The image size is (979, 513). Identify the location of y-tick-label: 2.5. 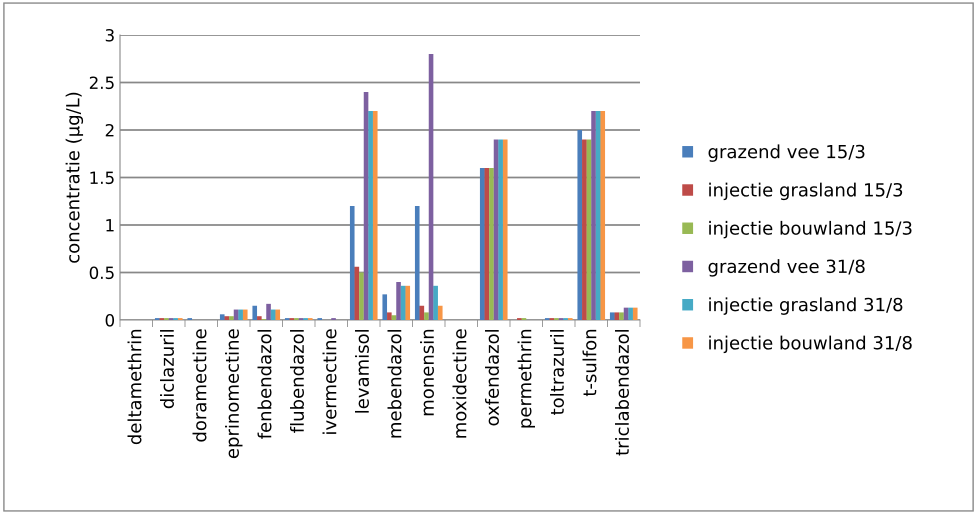
(102, 83).